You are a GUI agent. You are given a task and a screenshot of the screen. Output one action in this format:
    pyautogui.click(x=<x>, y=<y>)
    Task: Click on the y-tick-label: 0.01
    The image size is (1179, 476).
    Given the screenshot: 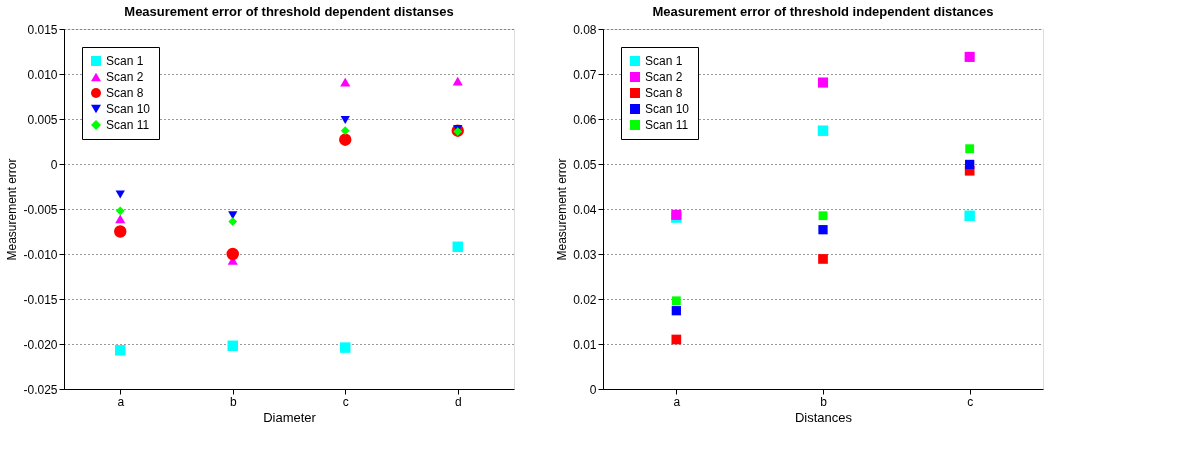 What is the action you would take?
    pyautogui.click(x=585, y=344)
    